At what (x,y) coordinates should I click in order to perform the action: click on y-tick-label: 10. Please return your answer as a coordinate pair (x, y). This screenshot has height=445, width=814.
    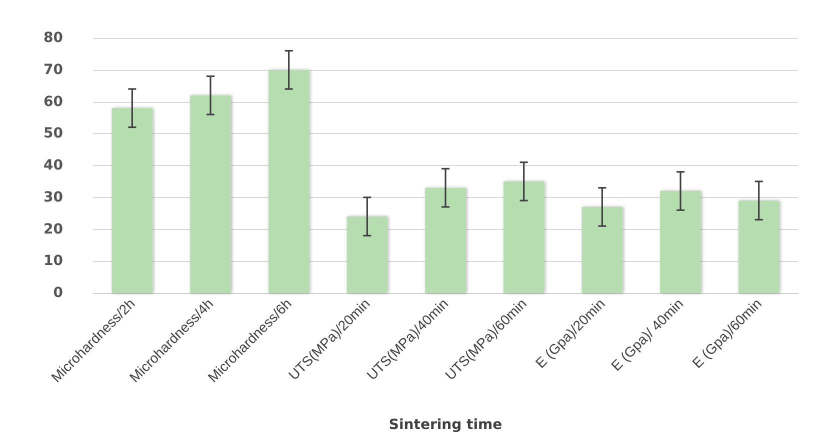
    Looking at the image, I should click on (54, 261).